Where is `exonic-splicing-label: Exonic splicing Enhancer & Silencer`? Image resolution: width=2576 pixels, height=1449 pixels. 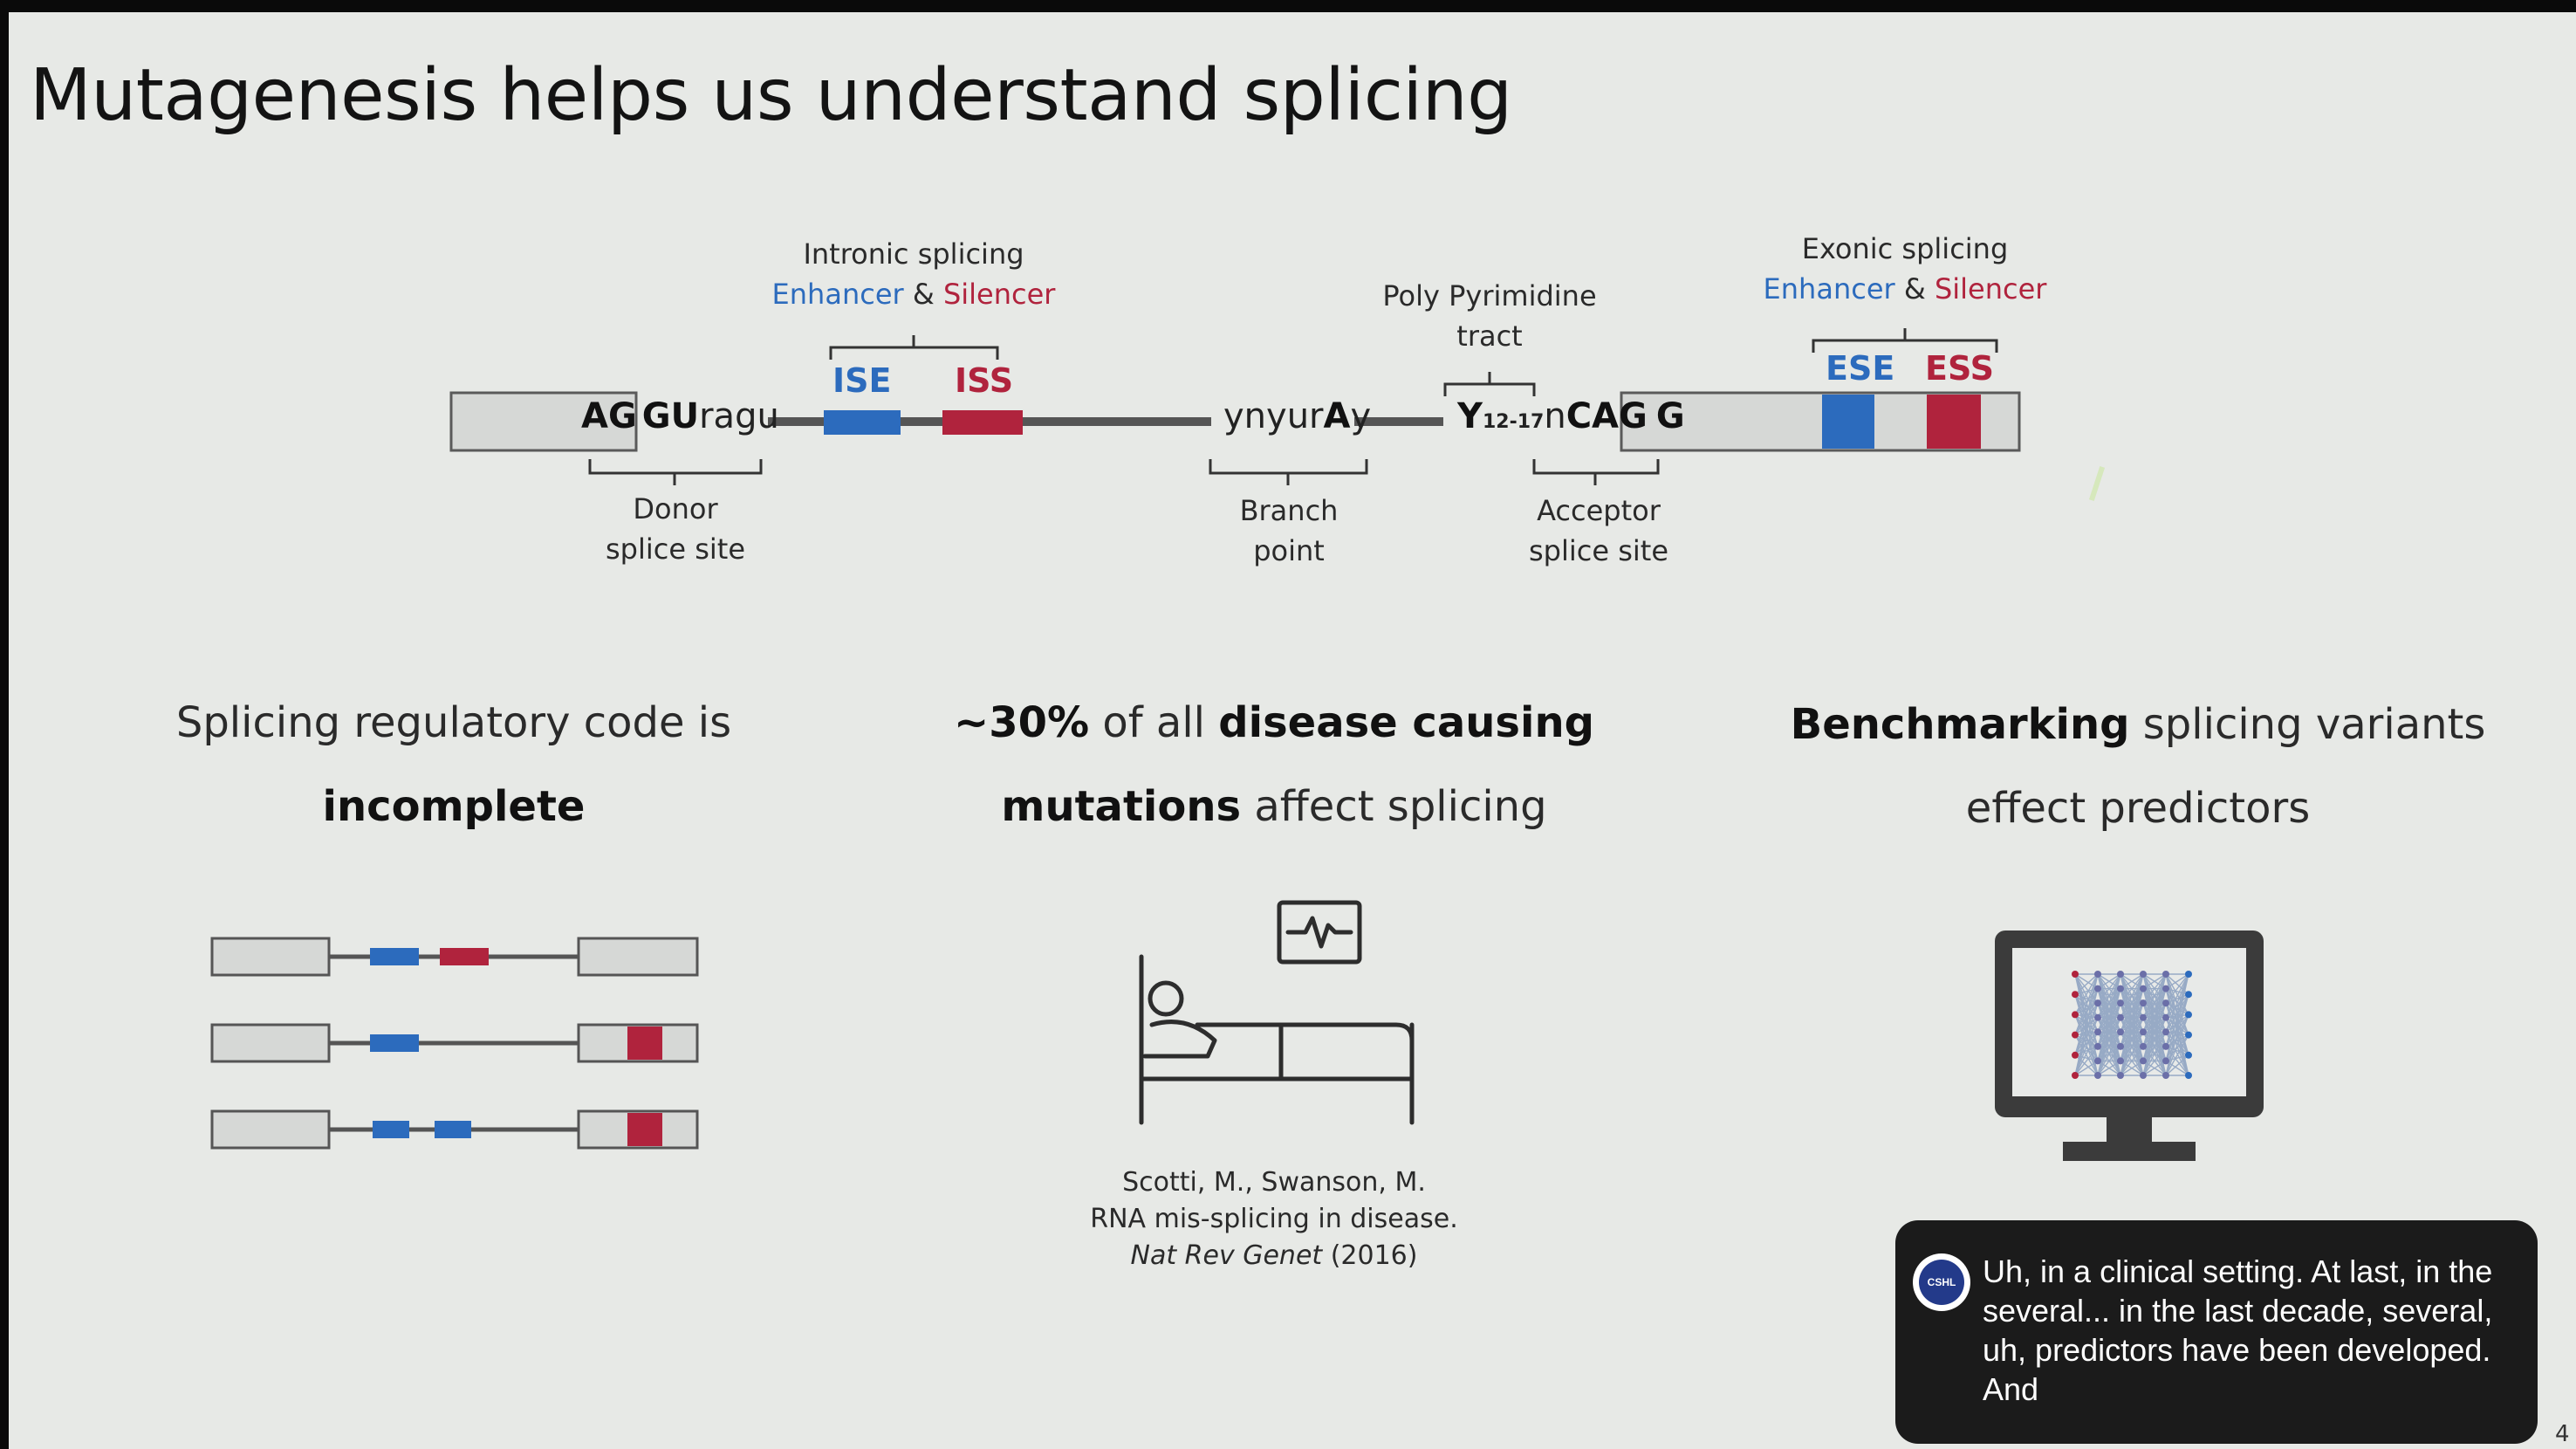
exonic-splicing-label: Exonic splicing Enhancer & Silencer is located at coordinates (1905, 269).